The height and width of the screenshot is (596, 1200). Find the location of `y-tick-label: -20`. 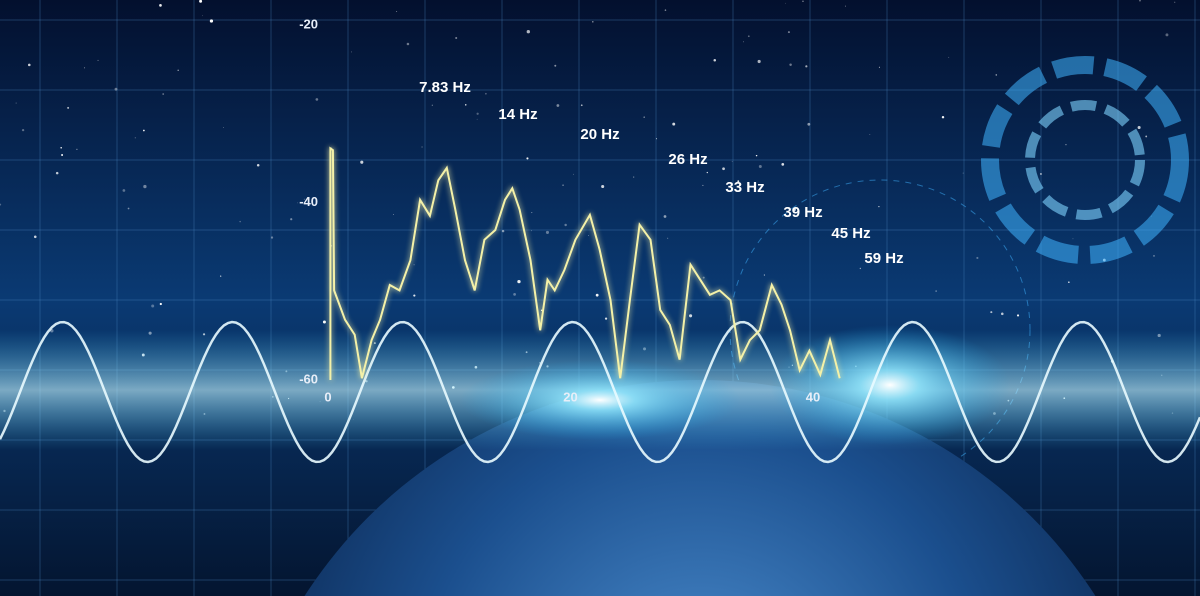

y-tick-label: -20 is located at coordinates (308, 23).